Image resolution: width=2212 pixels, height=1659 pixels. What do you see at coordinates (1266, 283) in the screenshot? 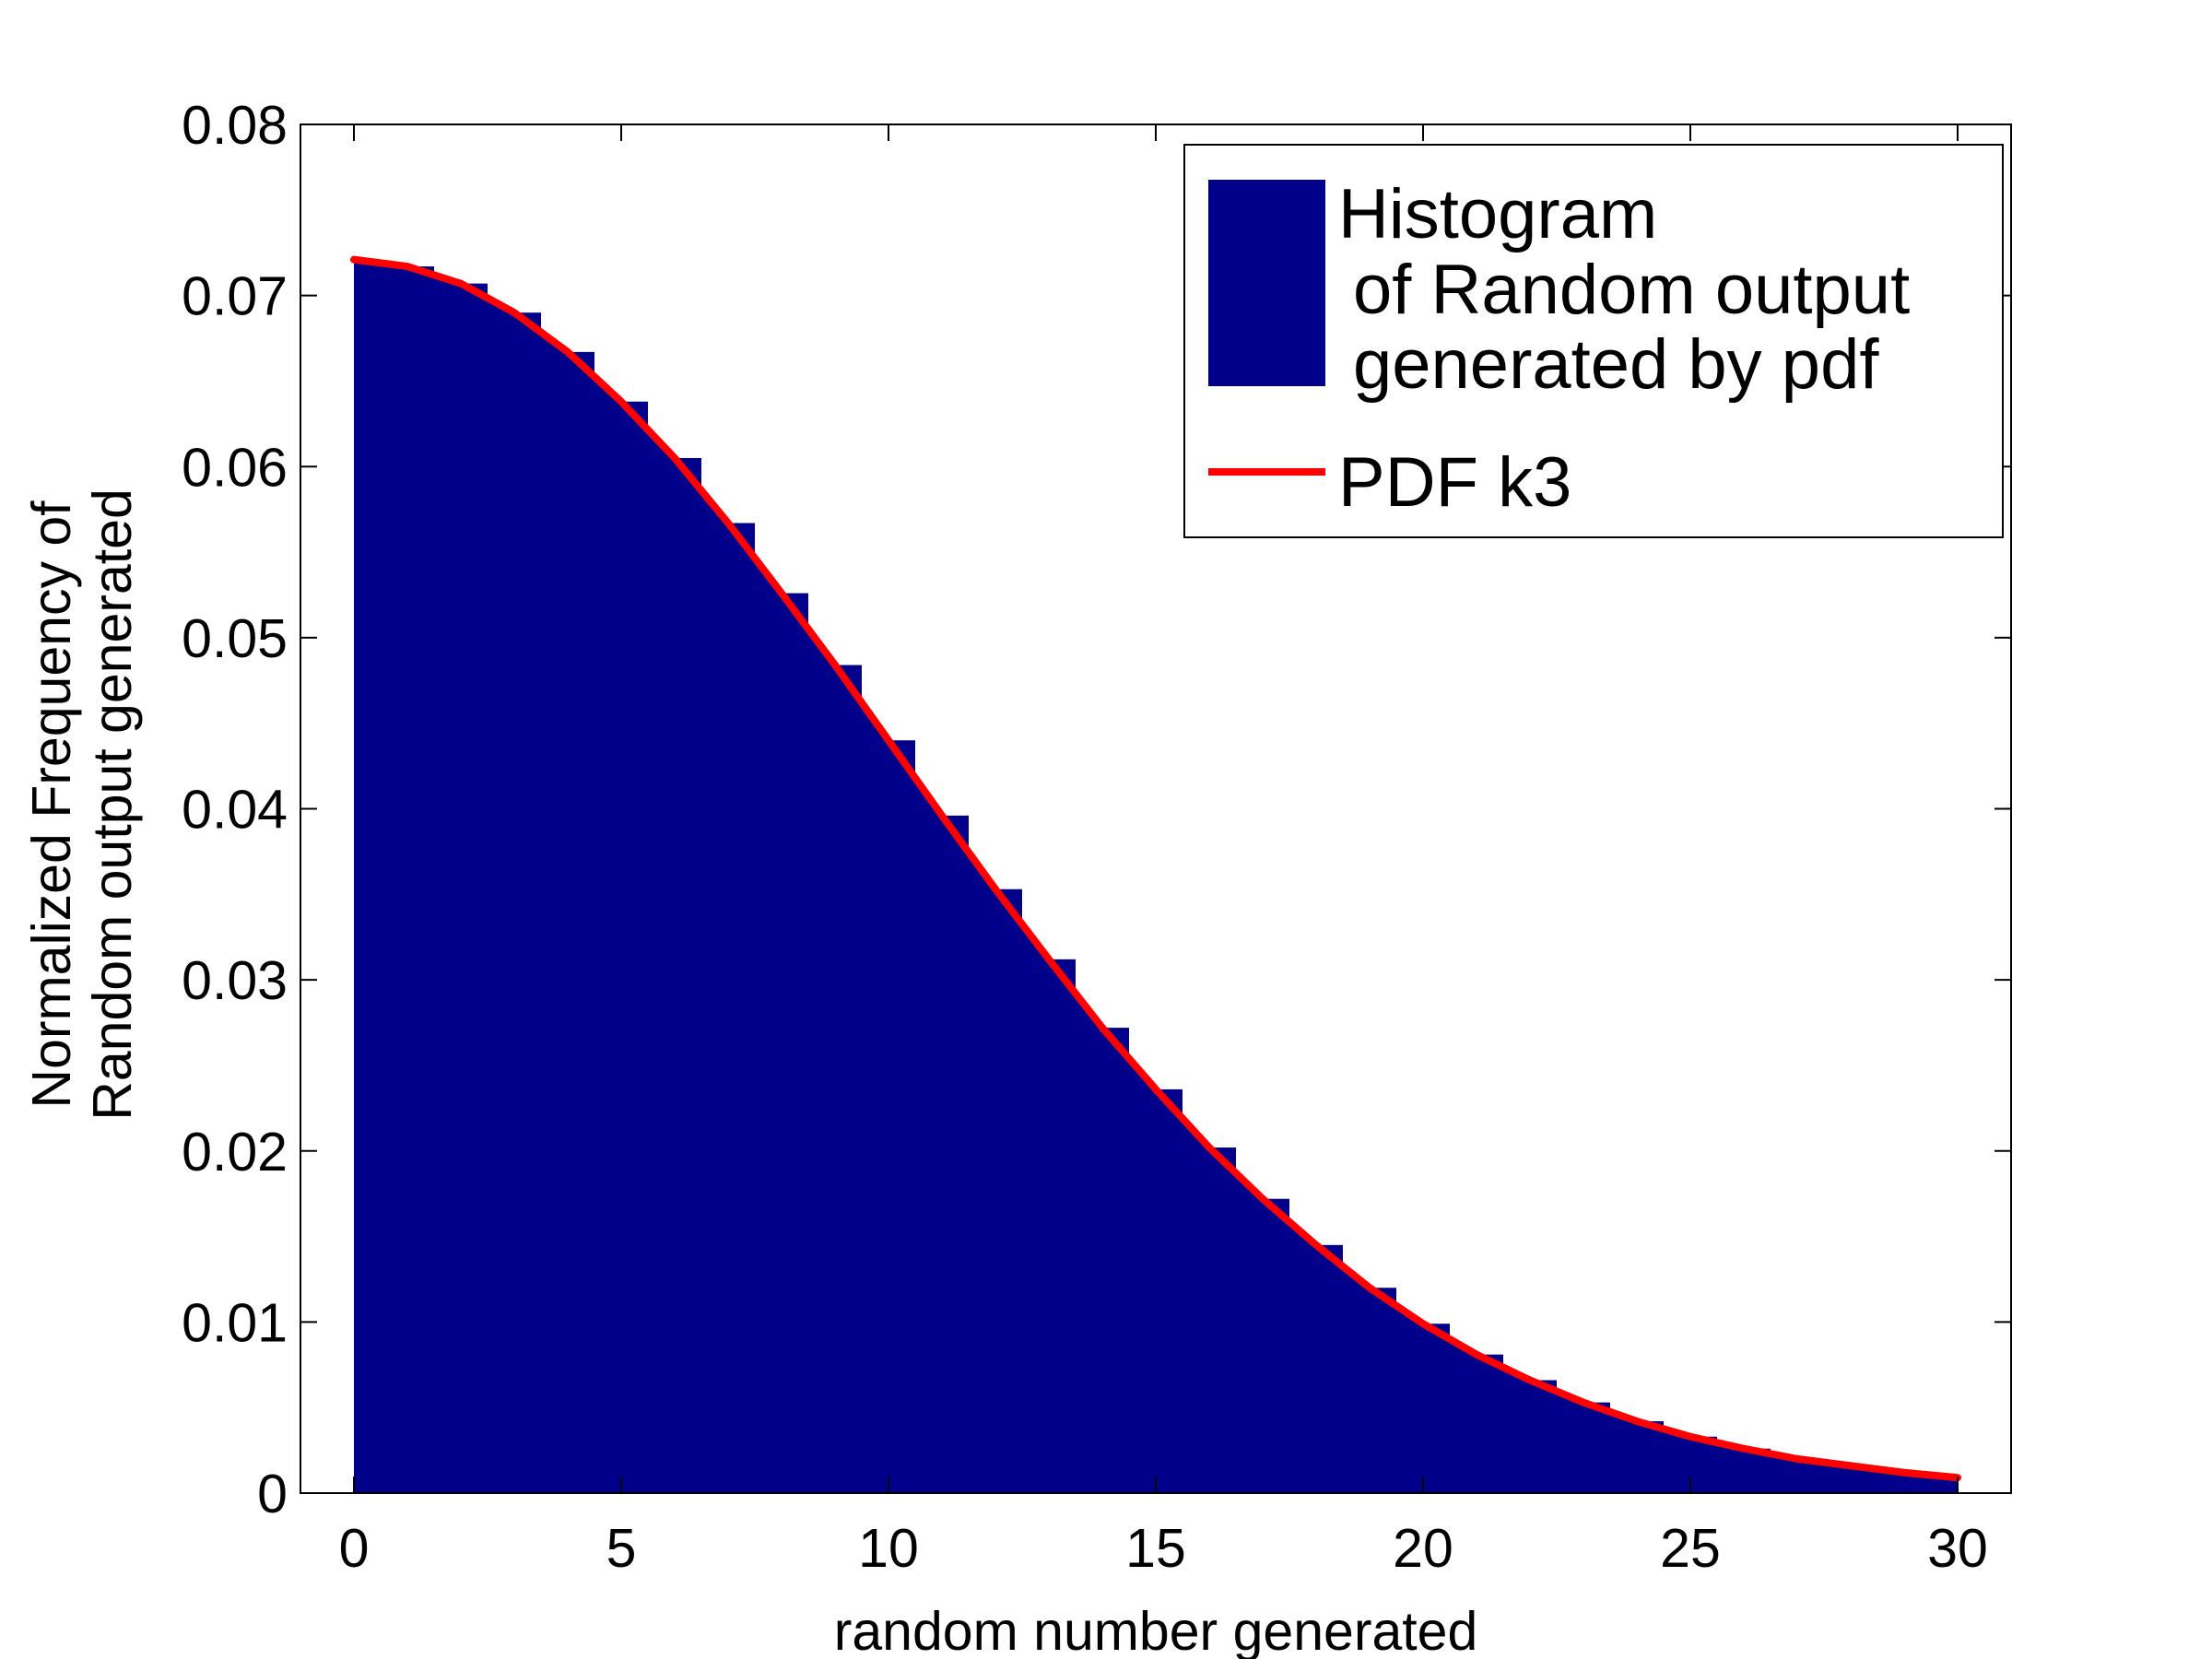
I see `legend-histogram-swatch` at bounding box center [1266, 283].